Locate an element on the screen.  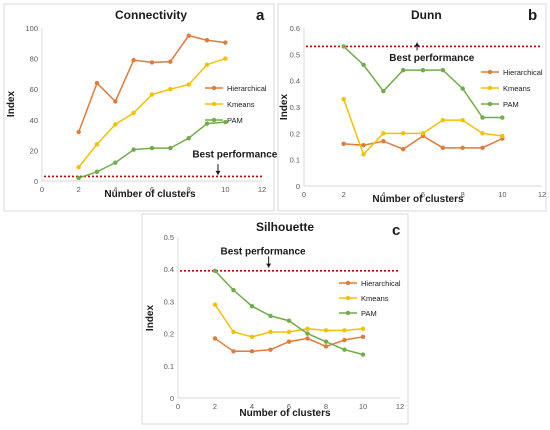
x-tick-label: 2 is located at coordinates (344, 194).